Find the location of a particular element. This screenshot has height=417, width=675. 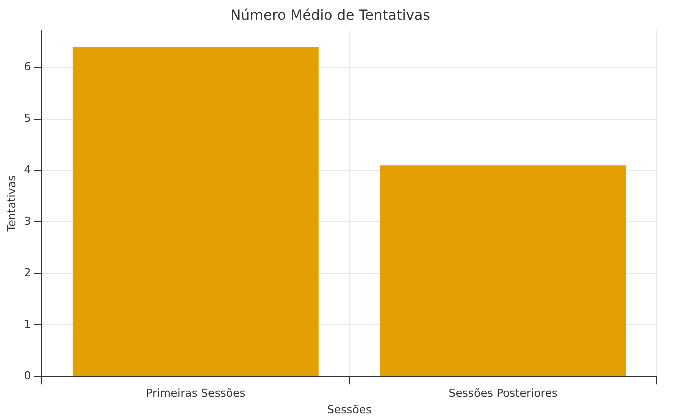

chart-title: Número Médio de Tentativas is located at coordinates (330, 16).